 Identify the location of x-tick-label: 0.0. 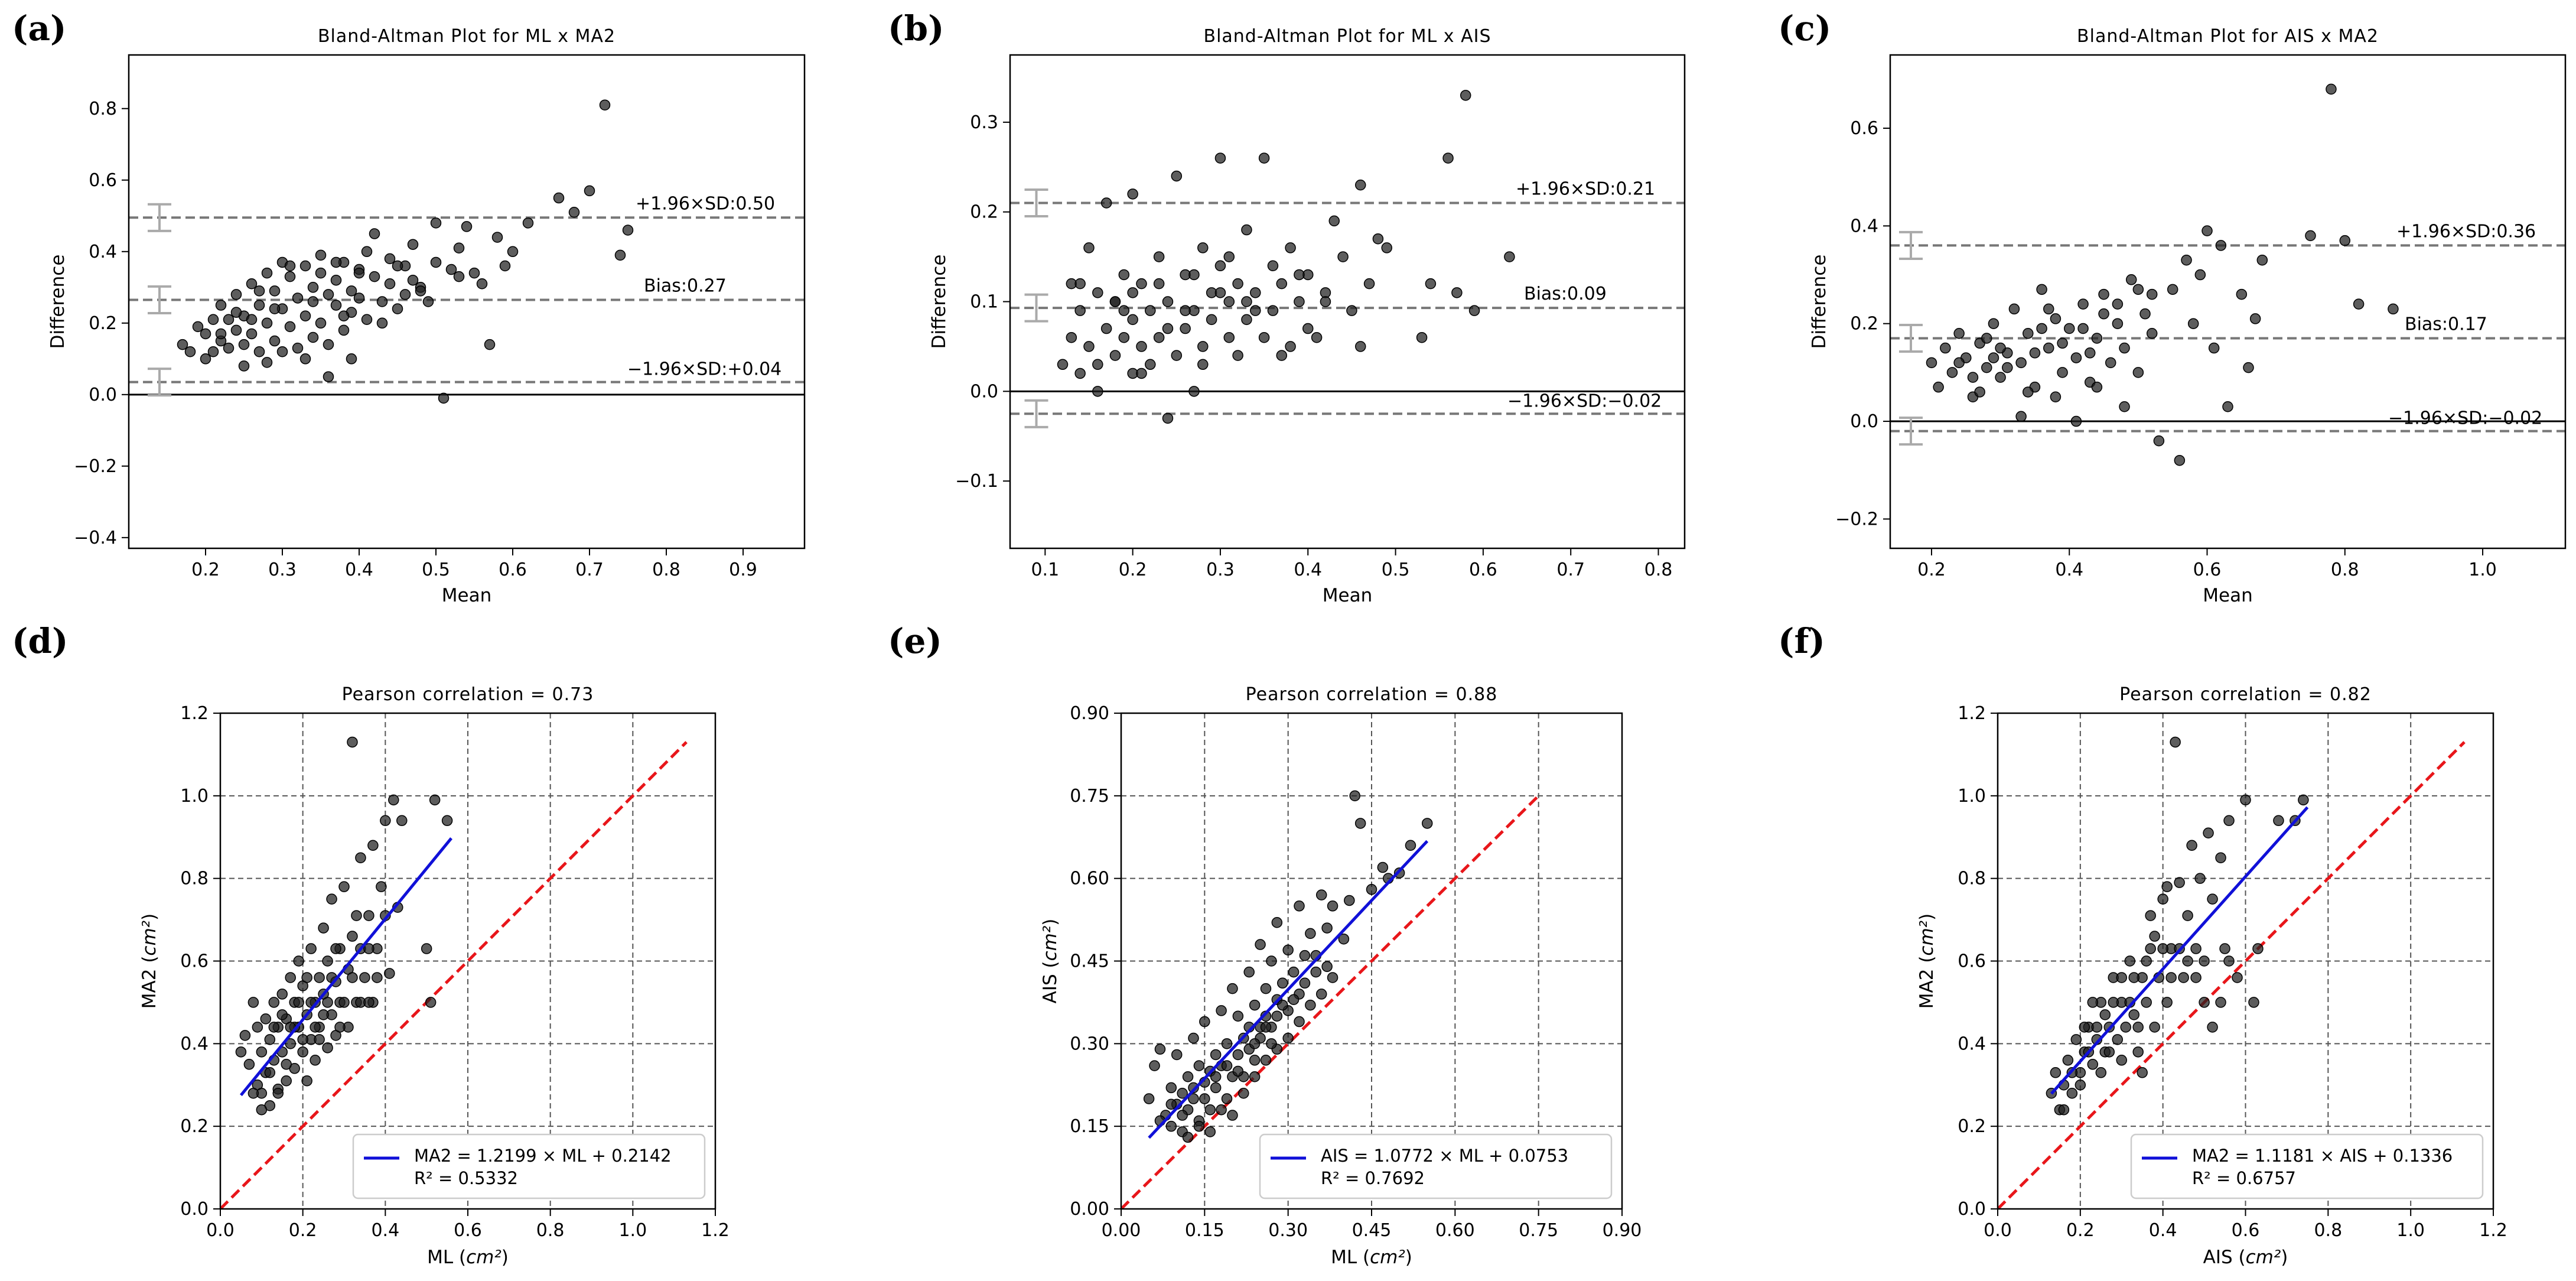
(220, 1230).